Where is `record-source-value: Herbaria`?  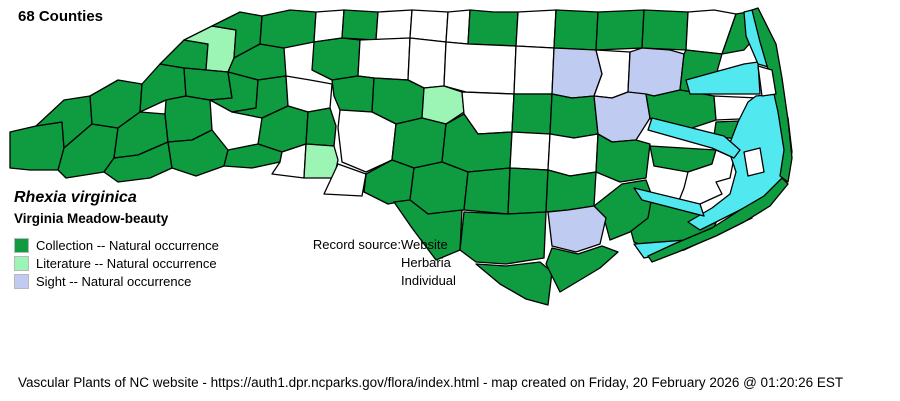 record-source-value: Herbaria is located at coordinates (426, 262).